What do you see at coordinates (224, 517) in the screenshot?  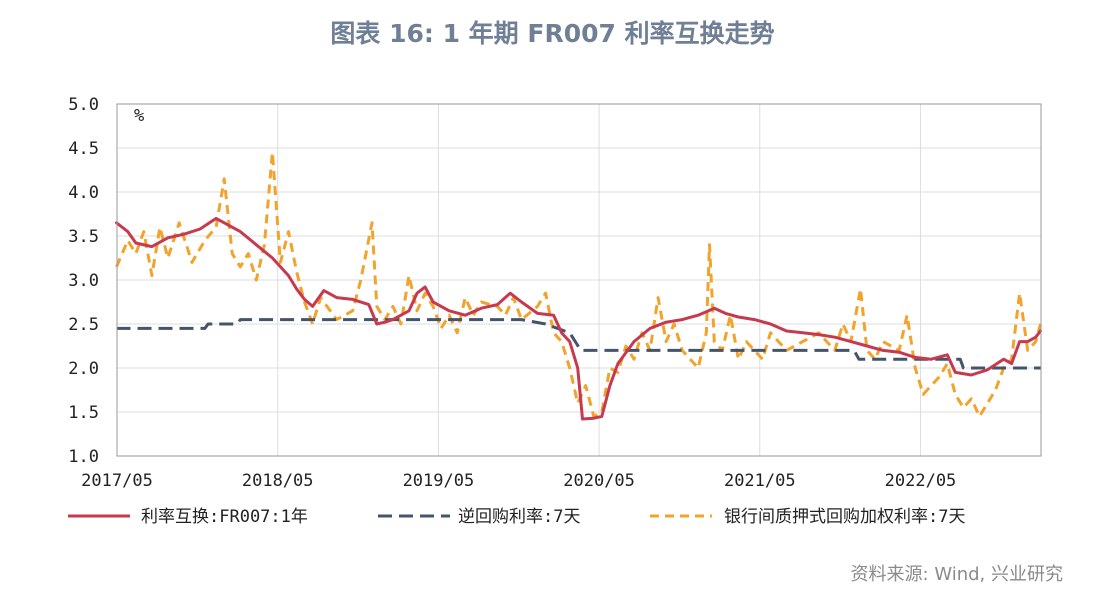 I see `legend-label-irs: 利率互换:FR007:1年` at bounding box center [224, 517].